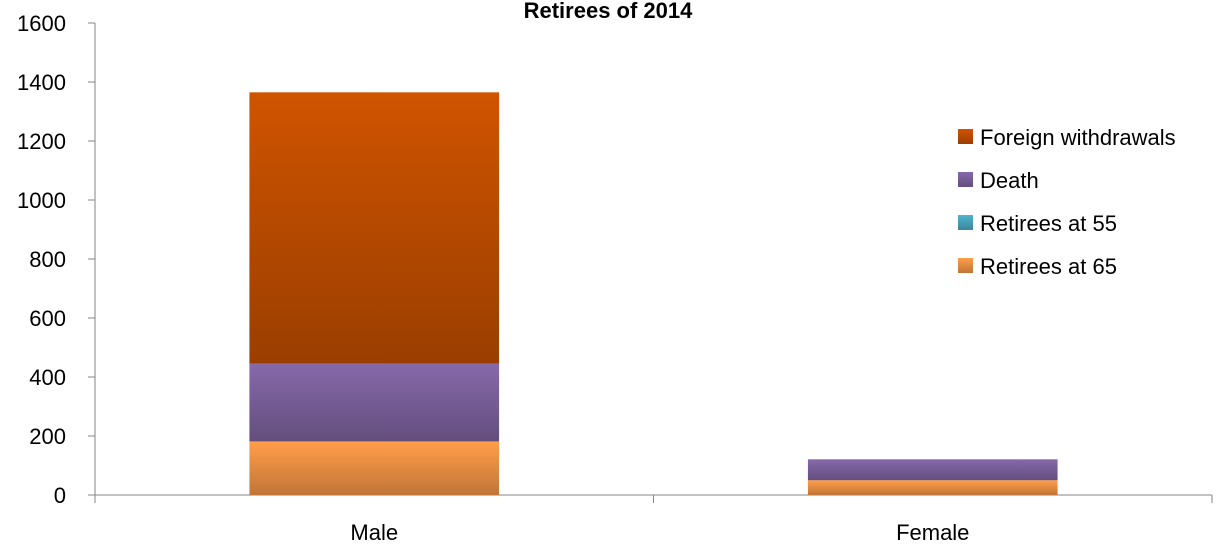 This screenshot has height=554, width=1219. What do you see at coordinates (1048, 266) in the screenshot?
I see `legend-label: Retirees at 65` at bounding box center [1048, 266].